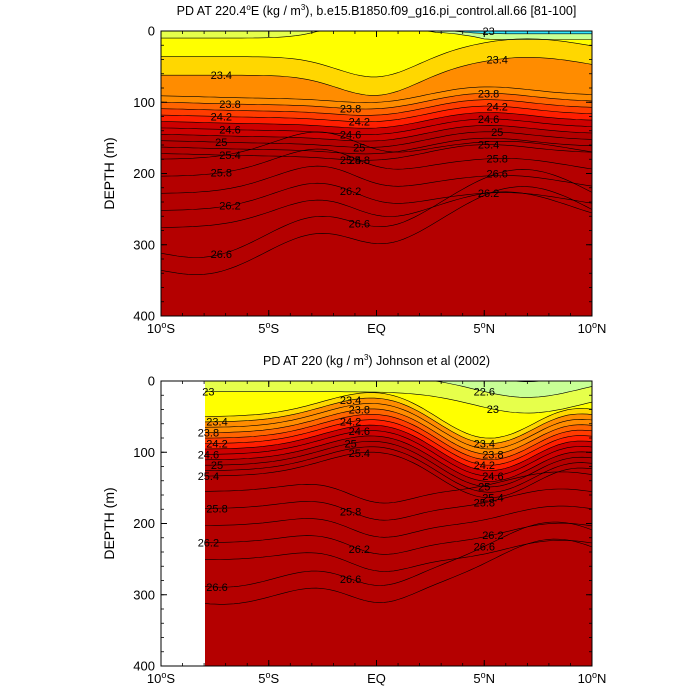 This screenshot has width=700, height=700. Describe the element at coordinates (376, 678) in the screenshot. I see `x-tick-label: EQ` at that location.